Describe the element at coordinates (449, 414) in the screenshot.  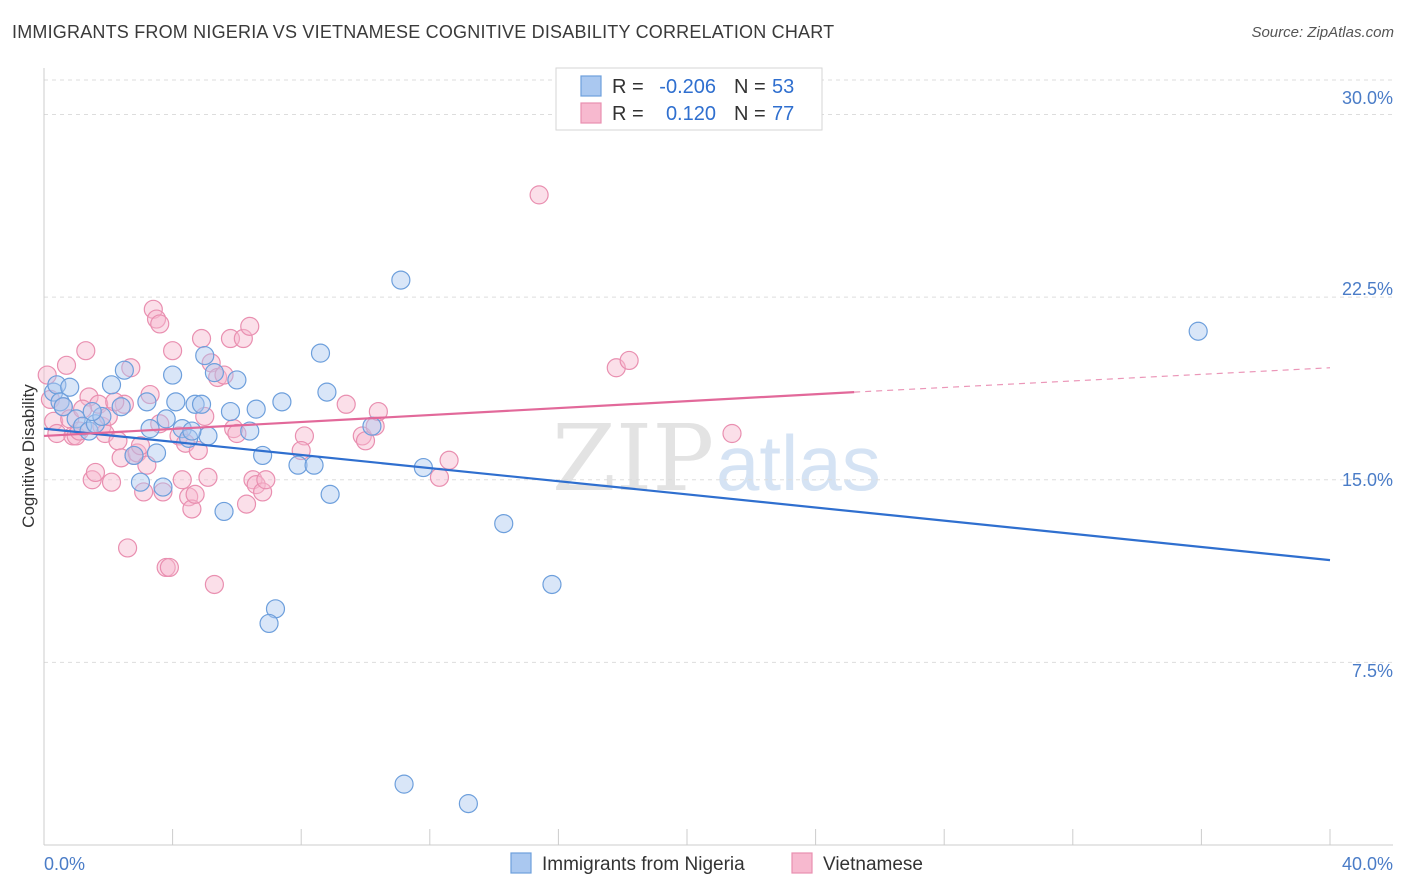
I see `vietnamese-trend-line` at that location.